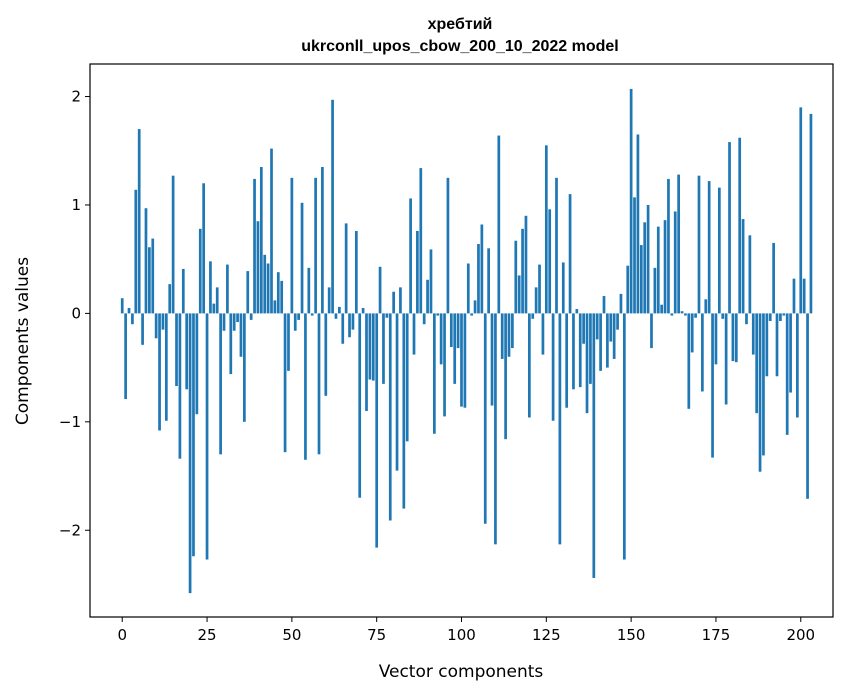  What do you see at coordinates (800, 635) in the screenshot?
I see `x-tick-label: 200` at bounding box center [800, 635].